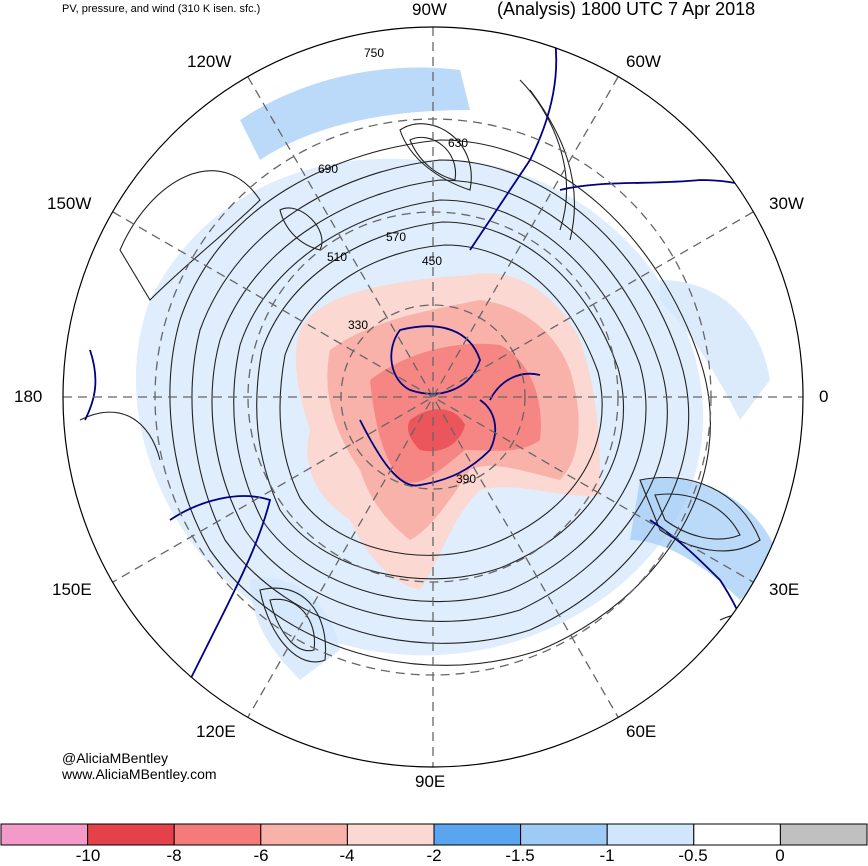  I want to click on contour-label-570: 570, so click(396, 237).